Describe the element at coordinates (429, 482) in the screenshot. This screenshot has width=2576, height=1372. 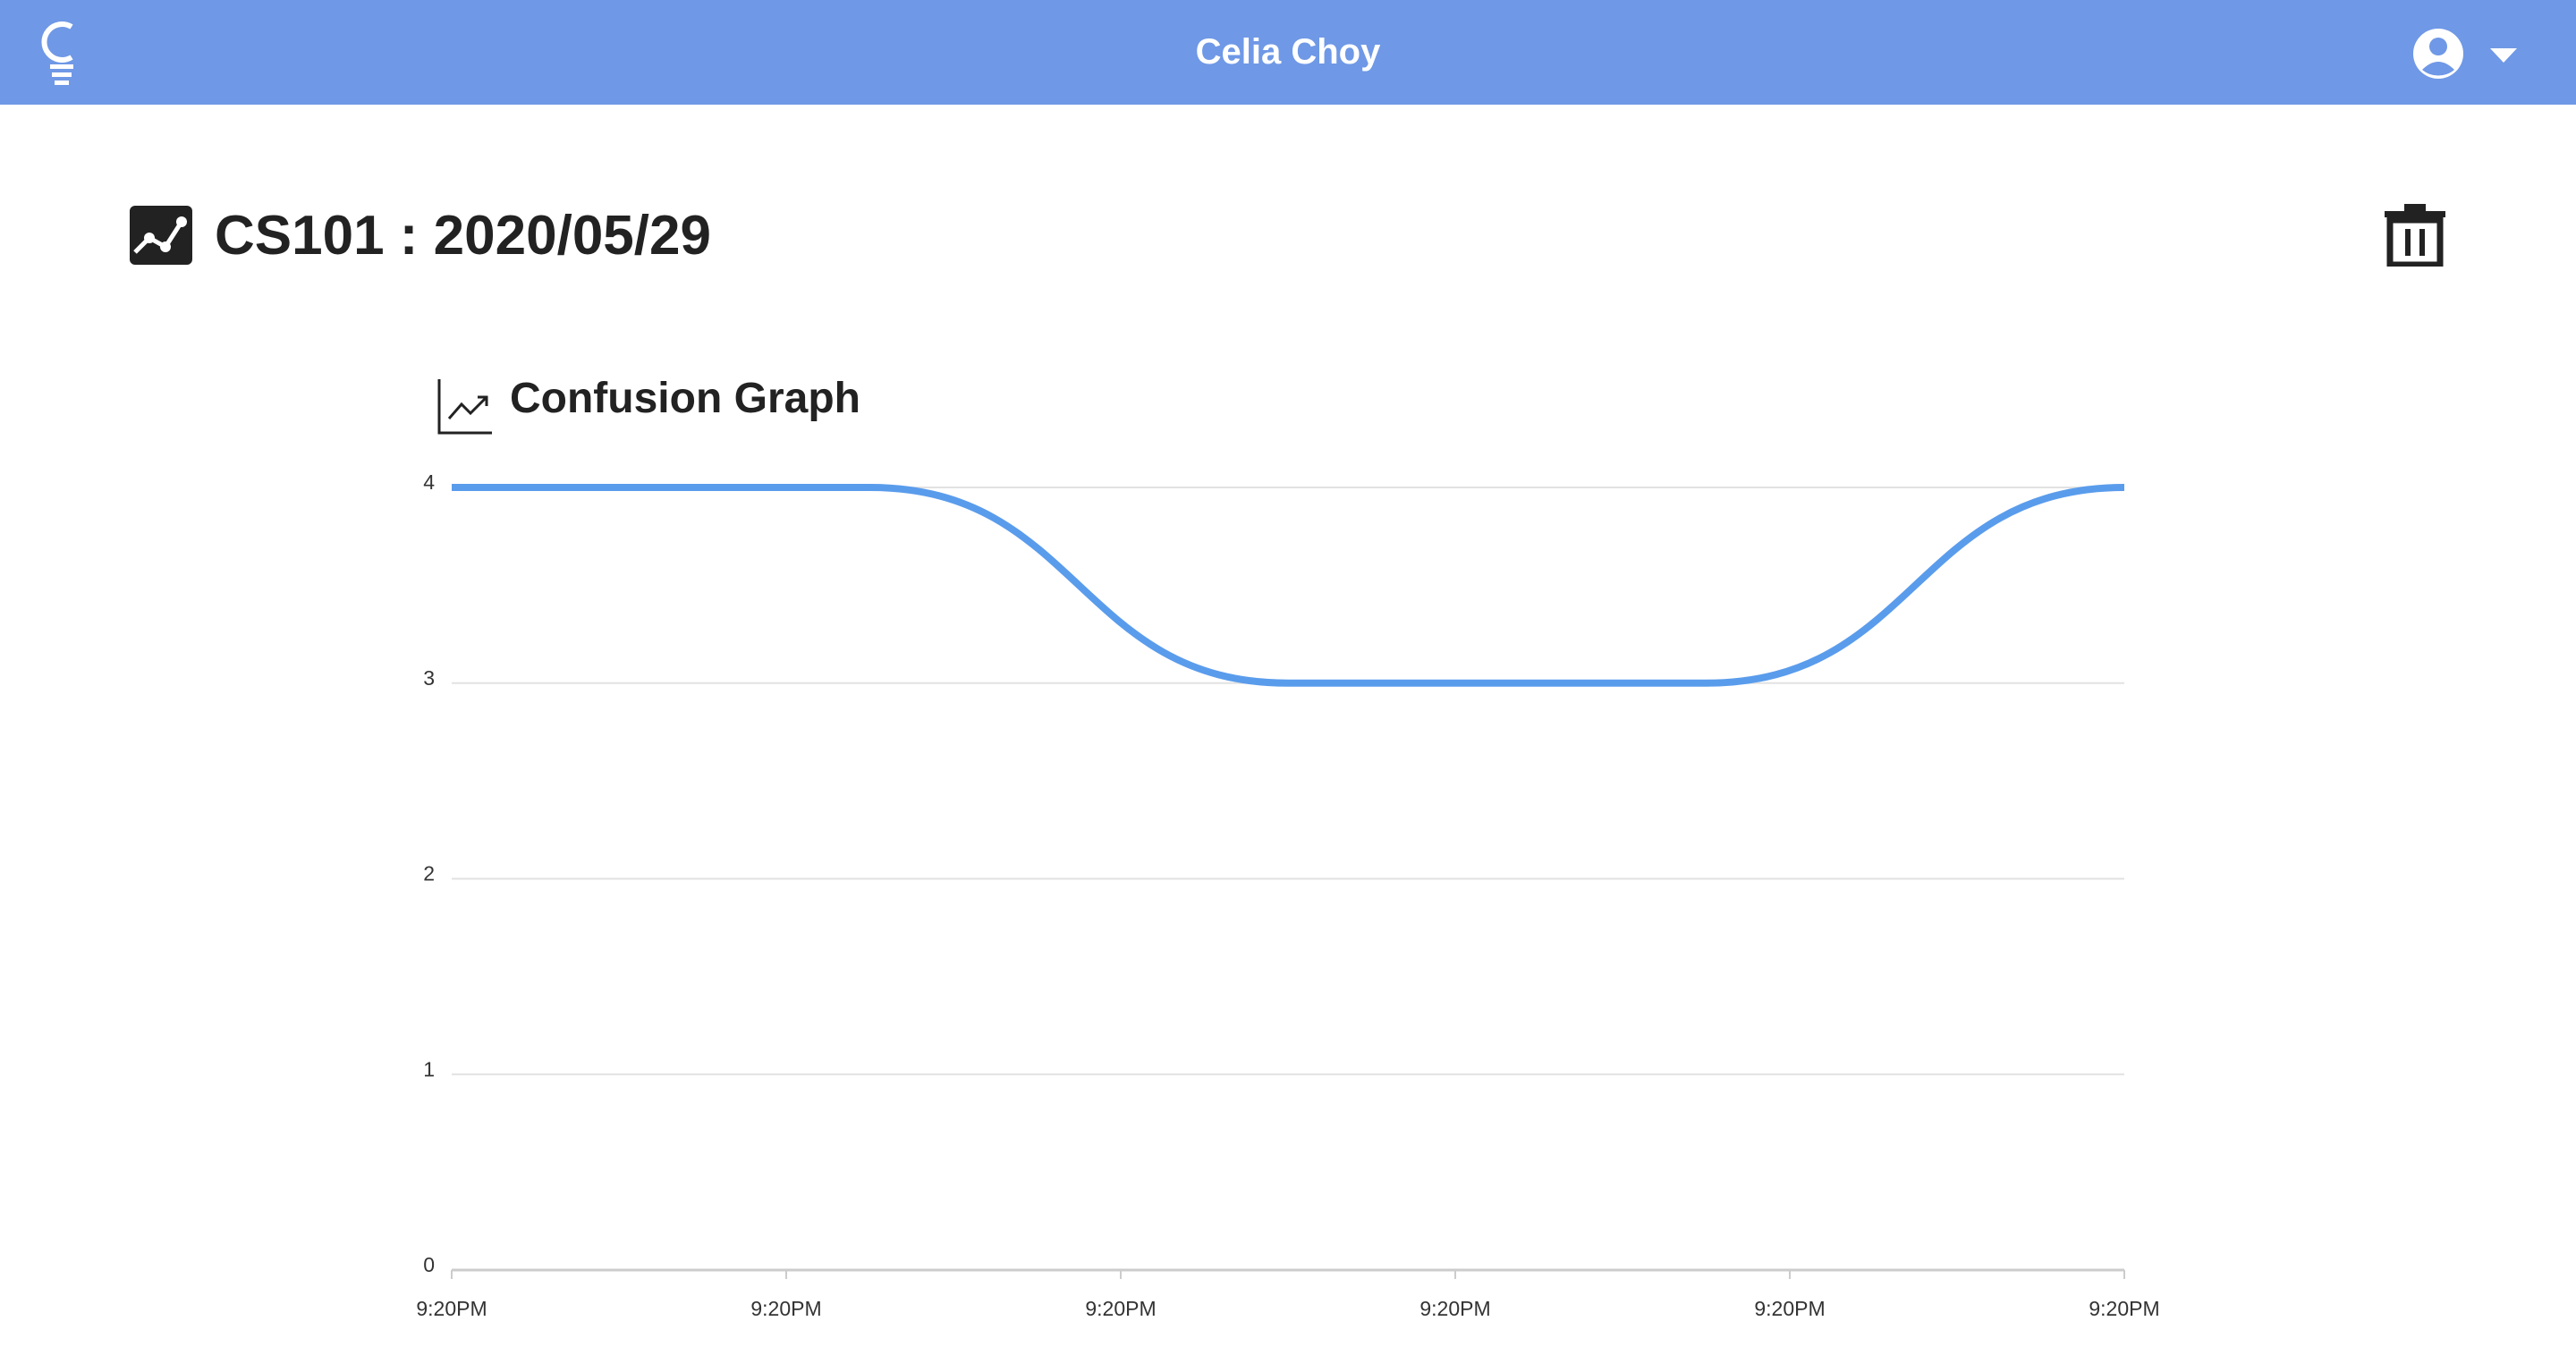
I see `y-tick-label: 4` at that location.